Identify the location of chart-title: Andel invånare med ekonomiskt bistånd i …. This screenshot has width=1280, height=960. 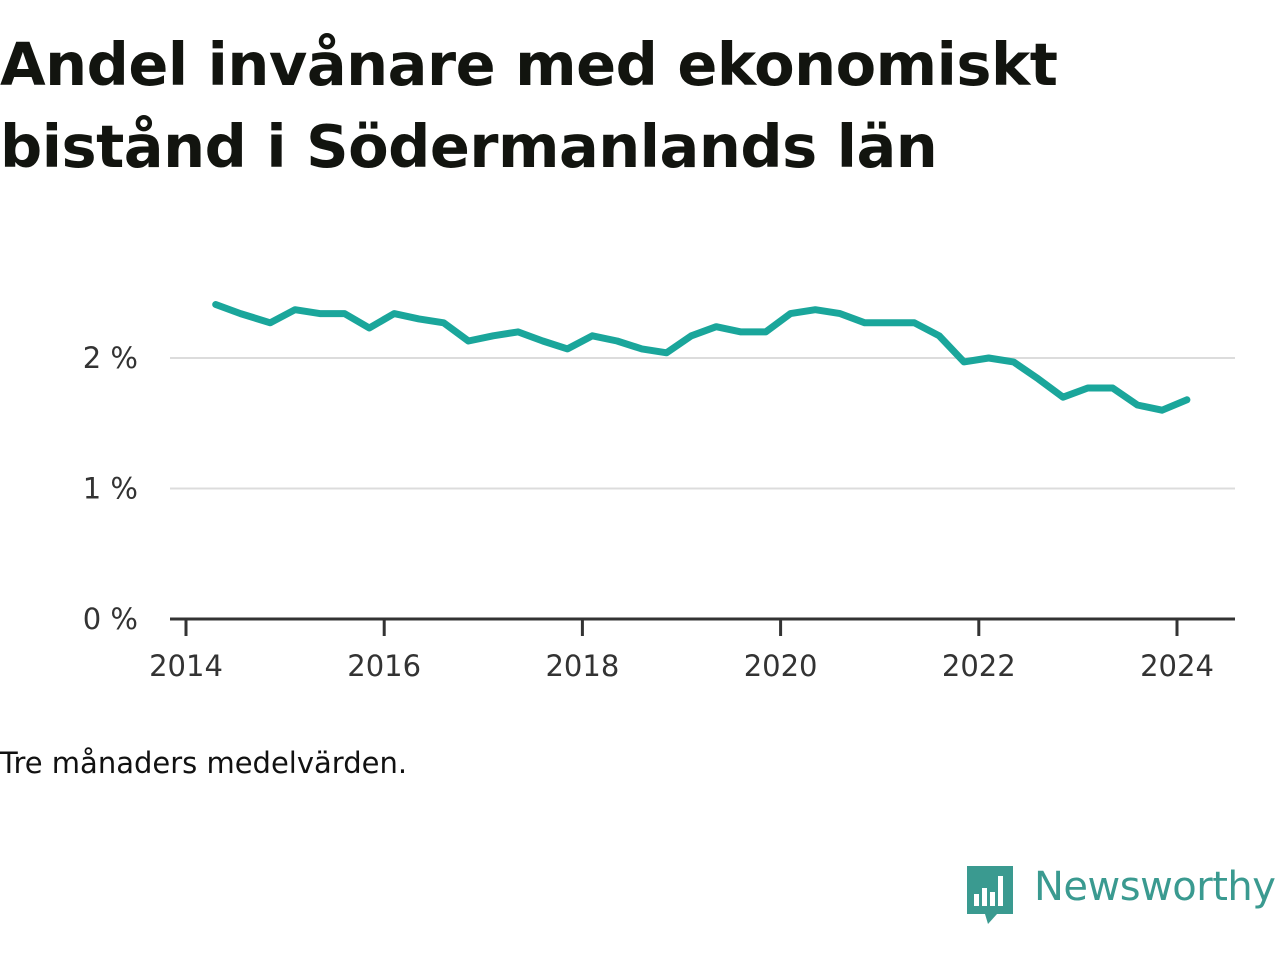
(529, 105).